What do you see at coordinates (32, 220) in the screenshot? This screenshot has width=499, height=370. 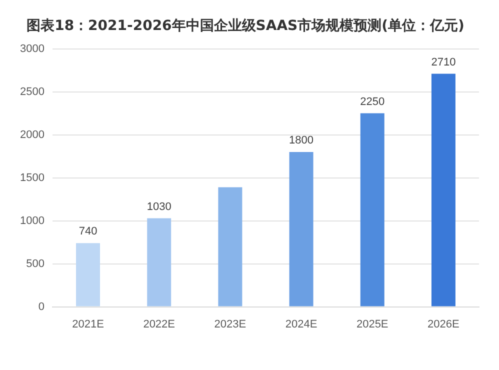 I see `y-tick-label: 1000` at bounding box center [32, 220].